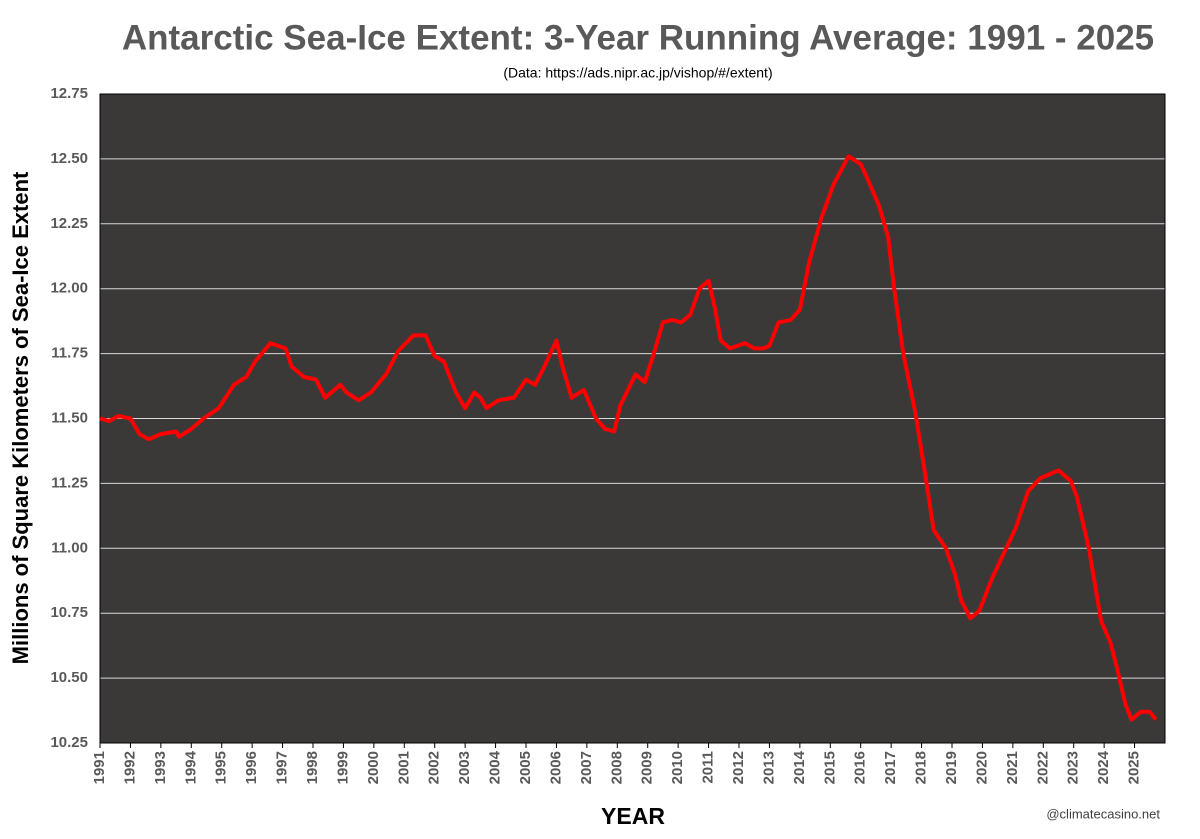  What do you see at coordinates (1073, 767) in the screenshot?
I see `x-tick-label: 2023` at bounding box center [1073, 767].